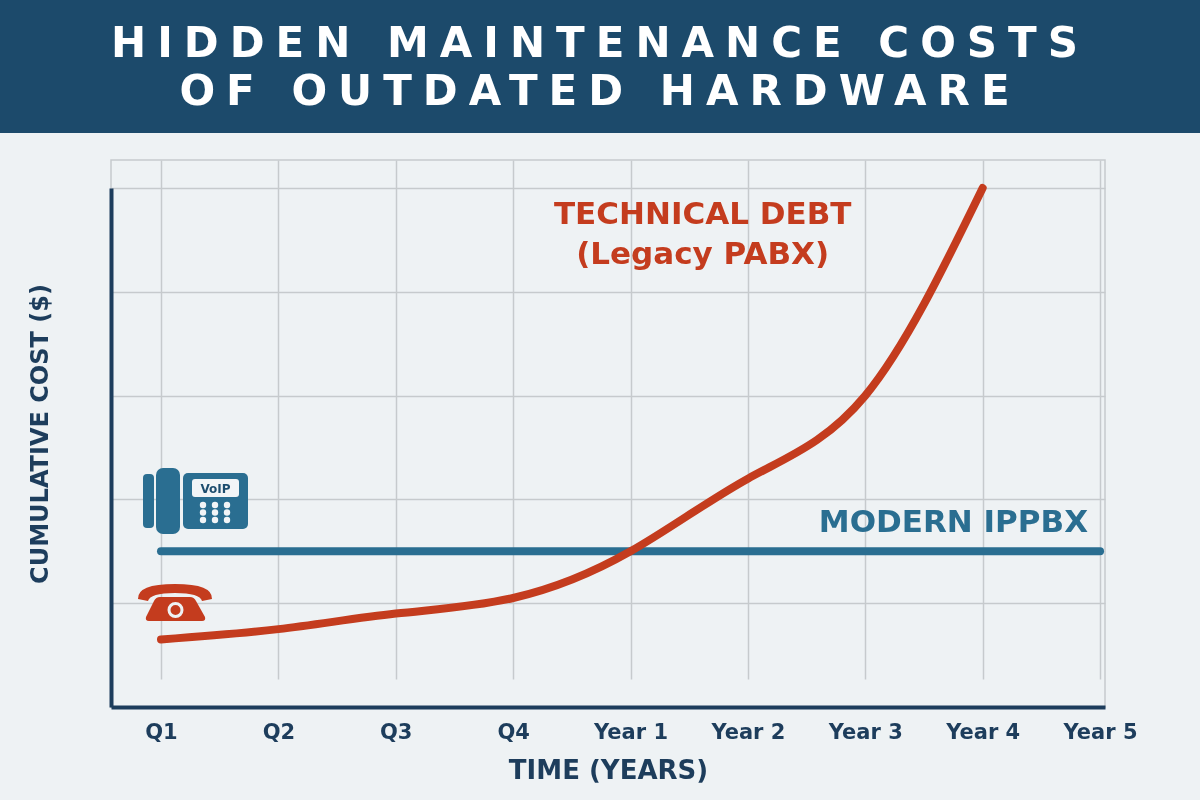  I want to click on x-tick-label: Year 1, so click(631, 731).